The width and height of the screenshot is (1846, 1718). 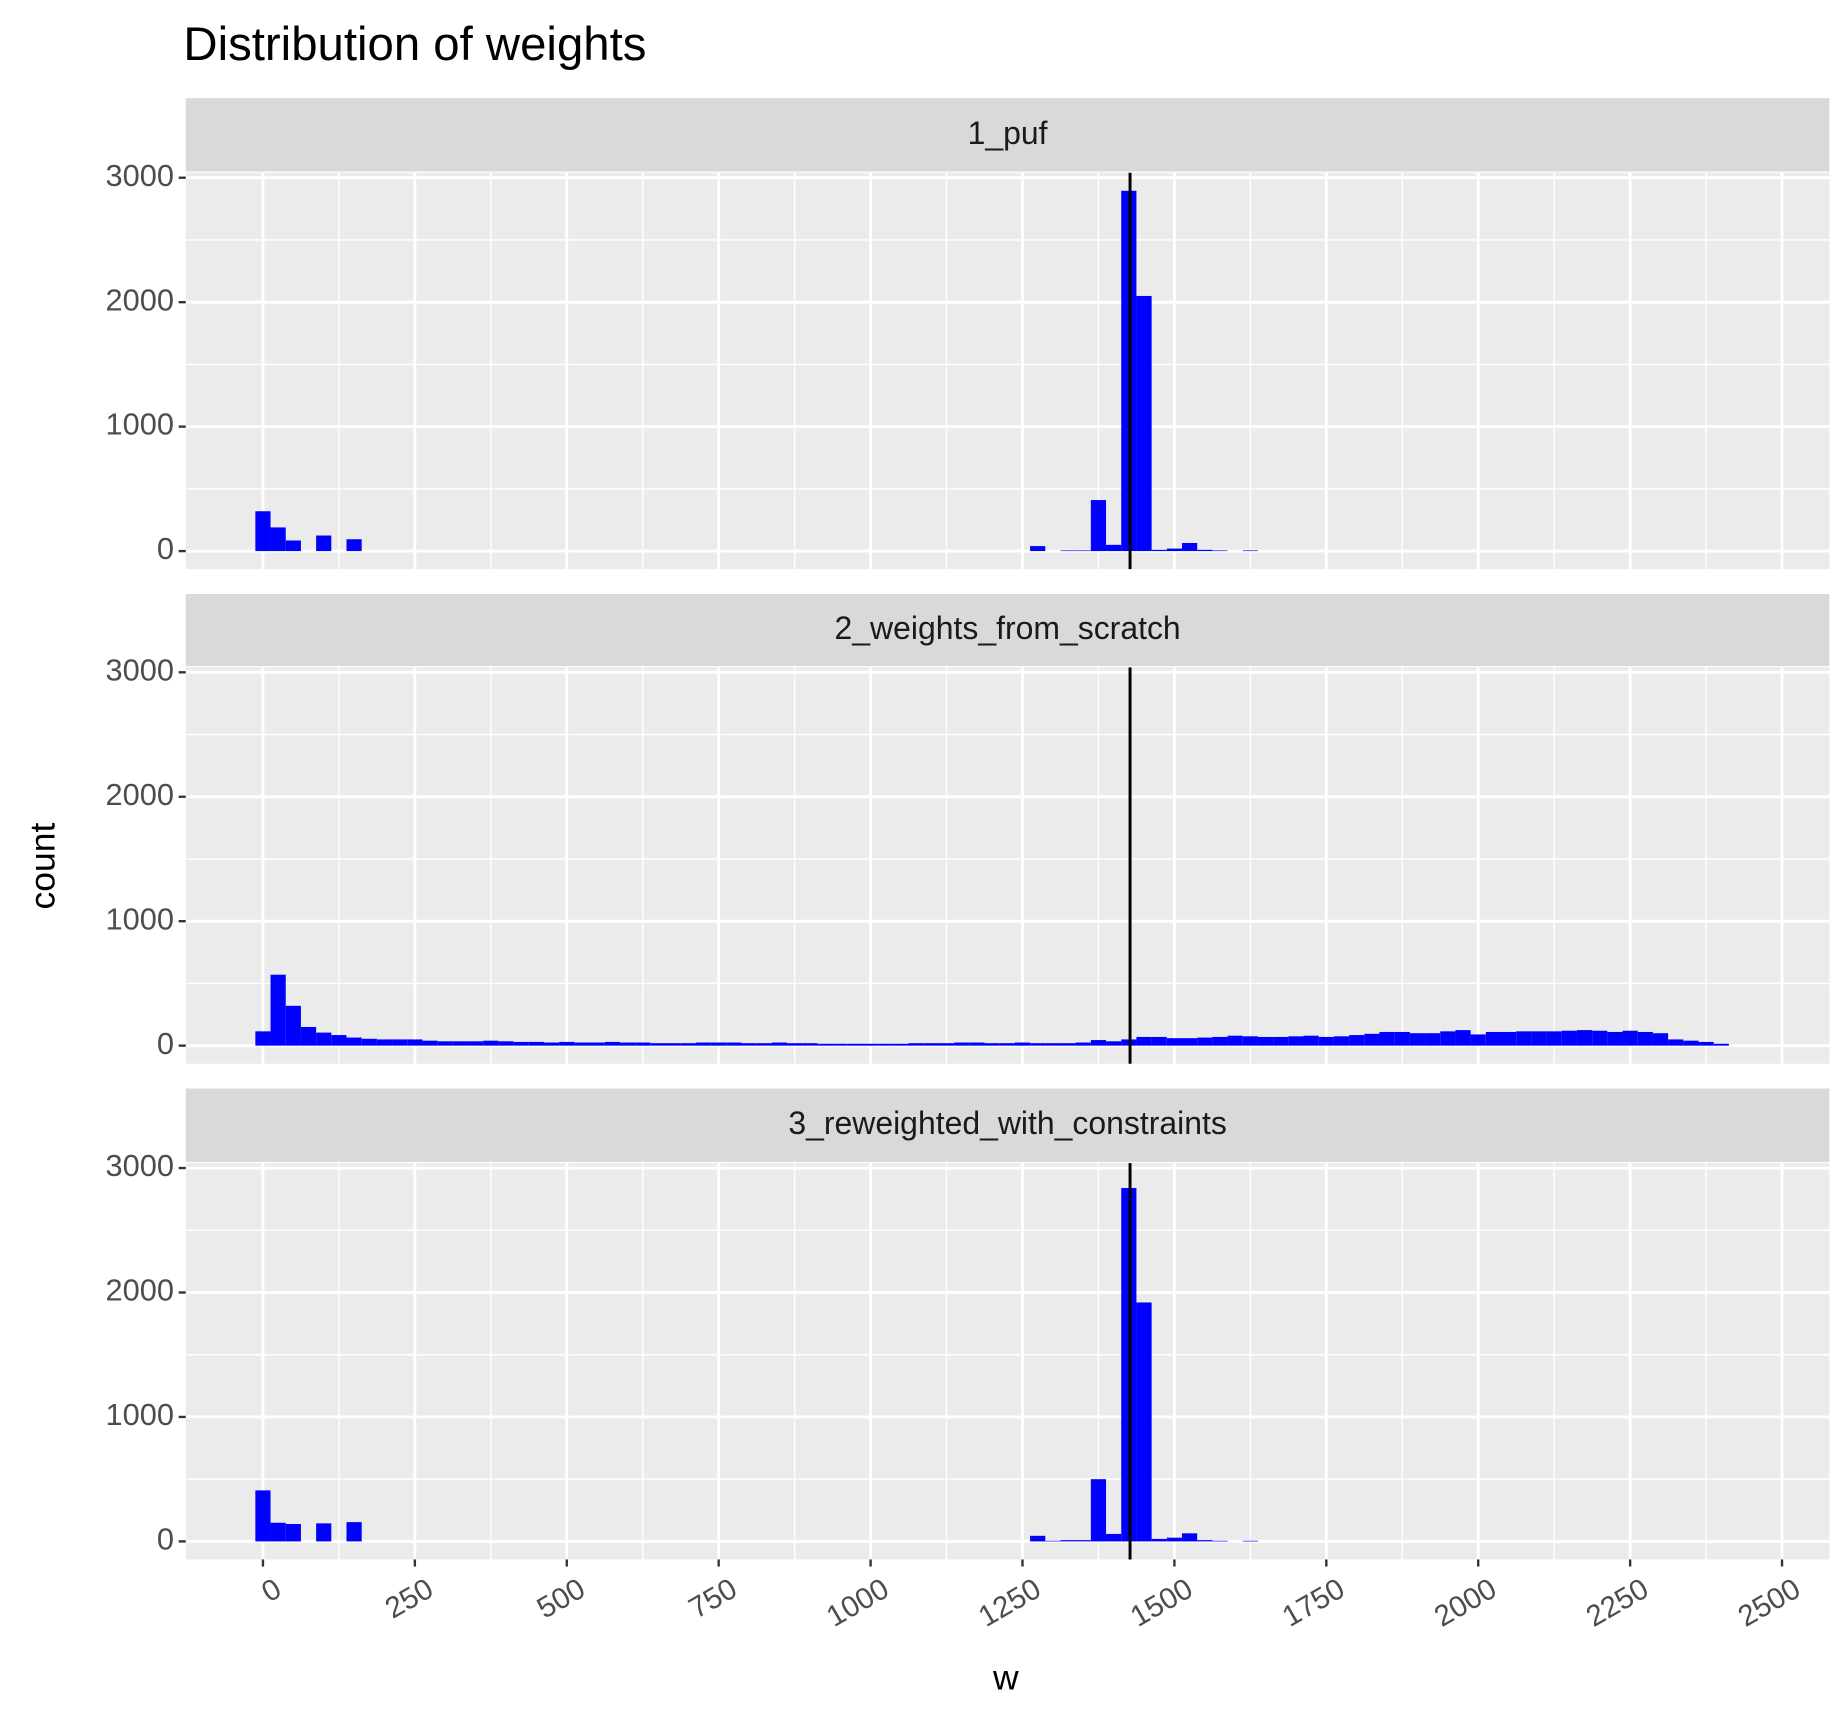 I want to click on y-tick-label: 3000, so click(x=140, y=669).